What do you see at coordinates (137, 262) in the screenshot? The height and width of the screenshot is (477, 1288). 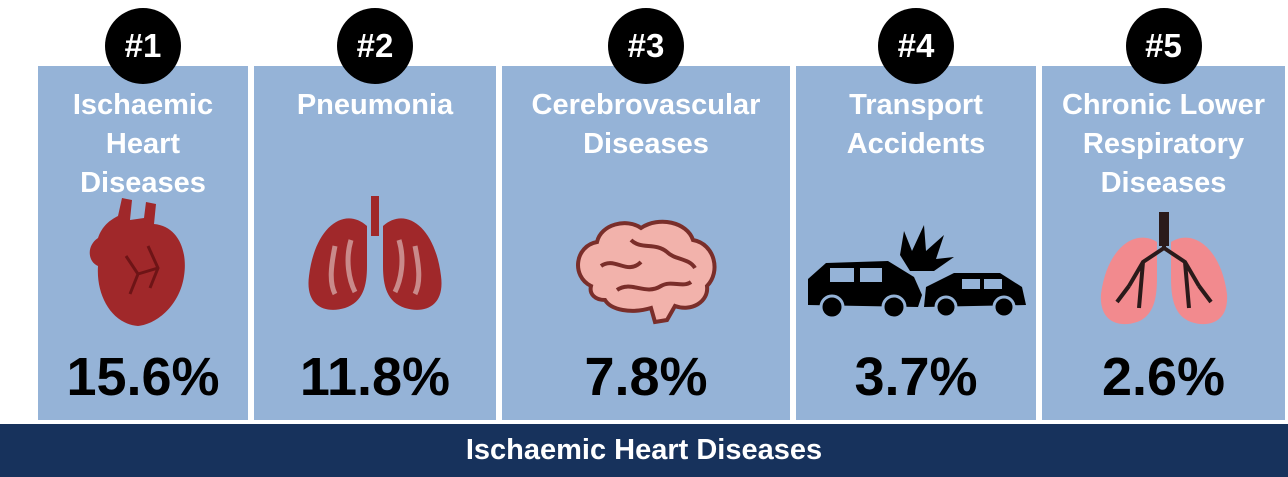 I see `heart-icon` at bounding box center [137, 262].